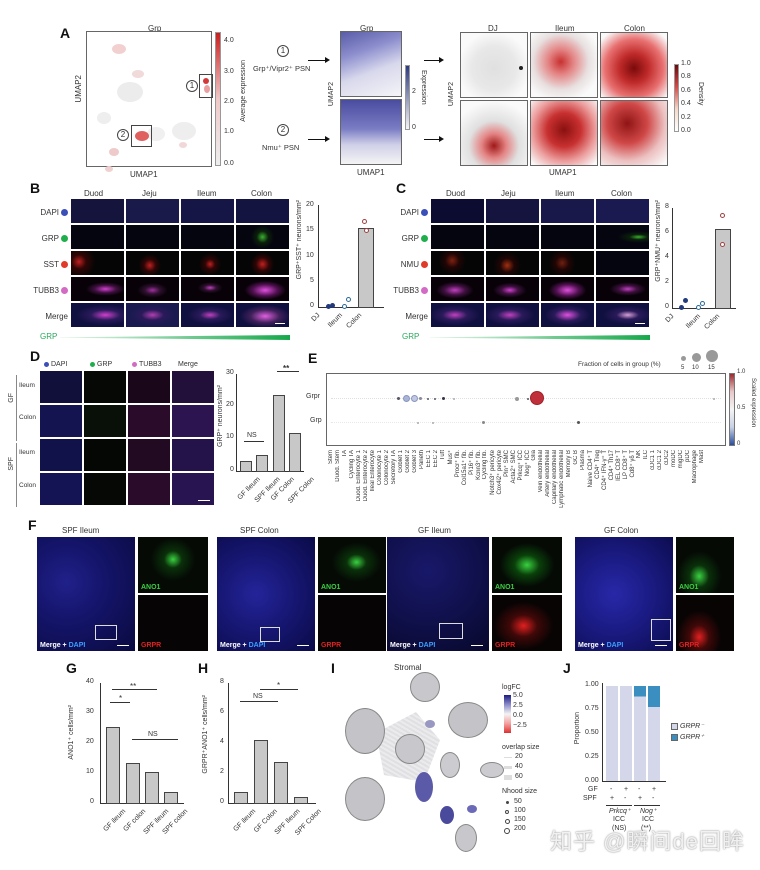 The image size is (760, 870). What do you see at coordinates (592, 732) in the screenshot?
I see `ytick: 0.50` at bounding box center [592, 732].